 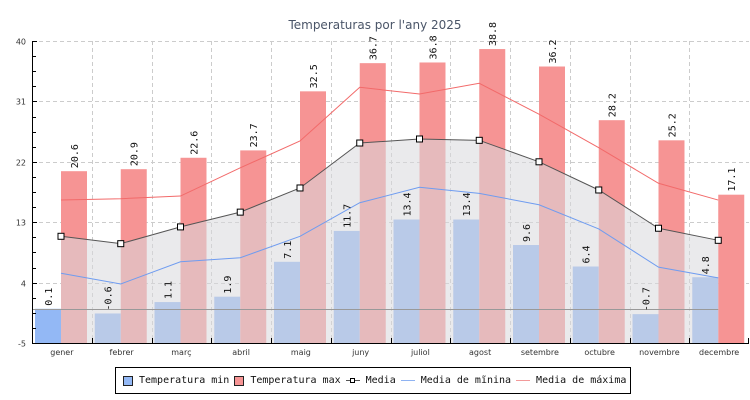 What do you see at coordinates (169, 290) in the screenshot?
I see `data-label: 1.1` at bounding box center [169, 290].